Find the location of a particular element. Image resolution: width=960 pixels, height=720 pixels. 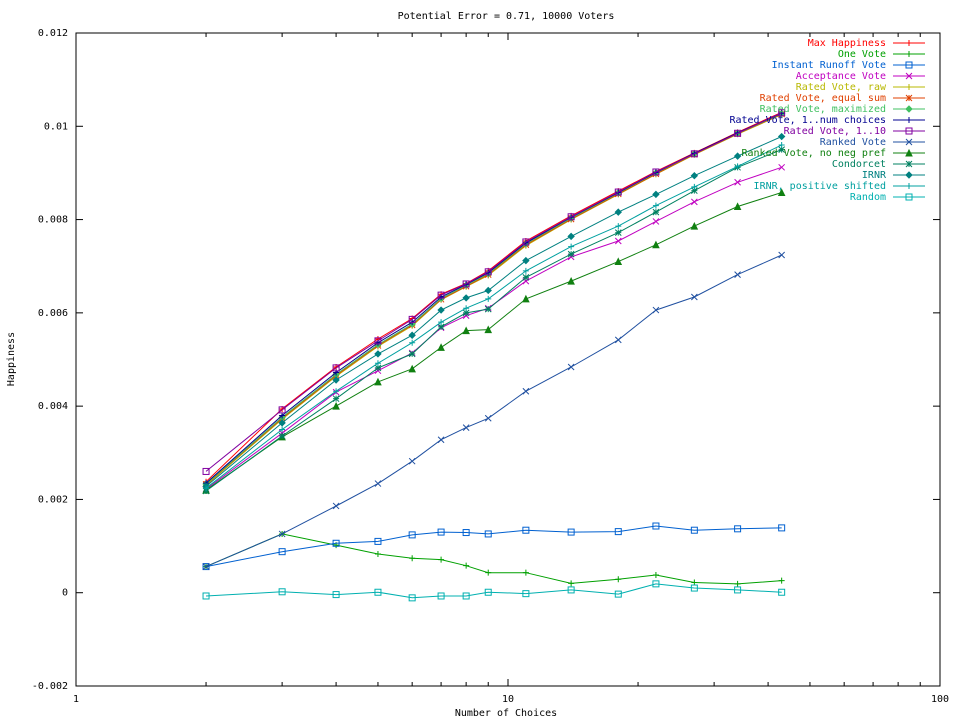

y-axis-label: Happiness is located at coordinates (11, 359).